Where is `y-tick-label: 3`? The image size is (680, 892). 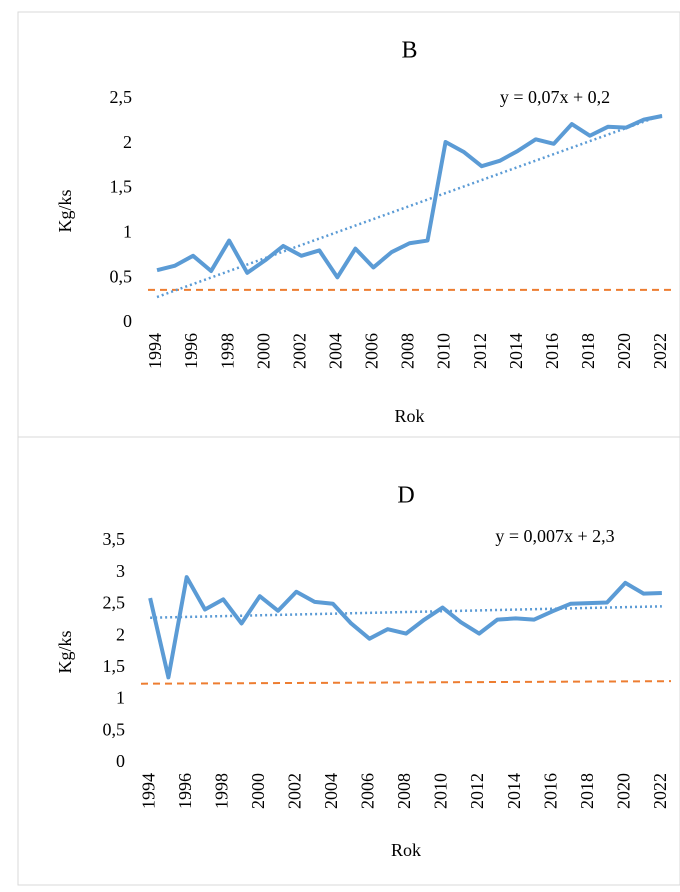
y-tick-label: 3 is located at coordinates (120, 571).